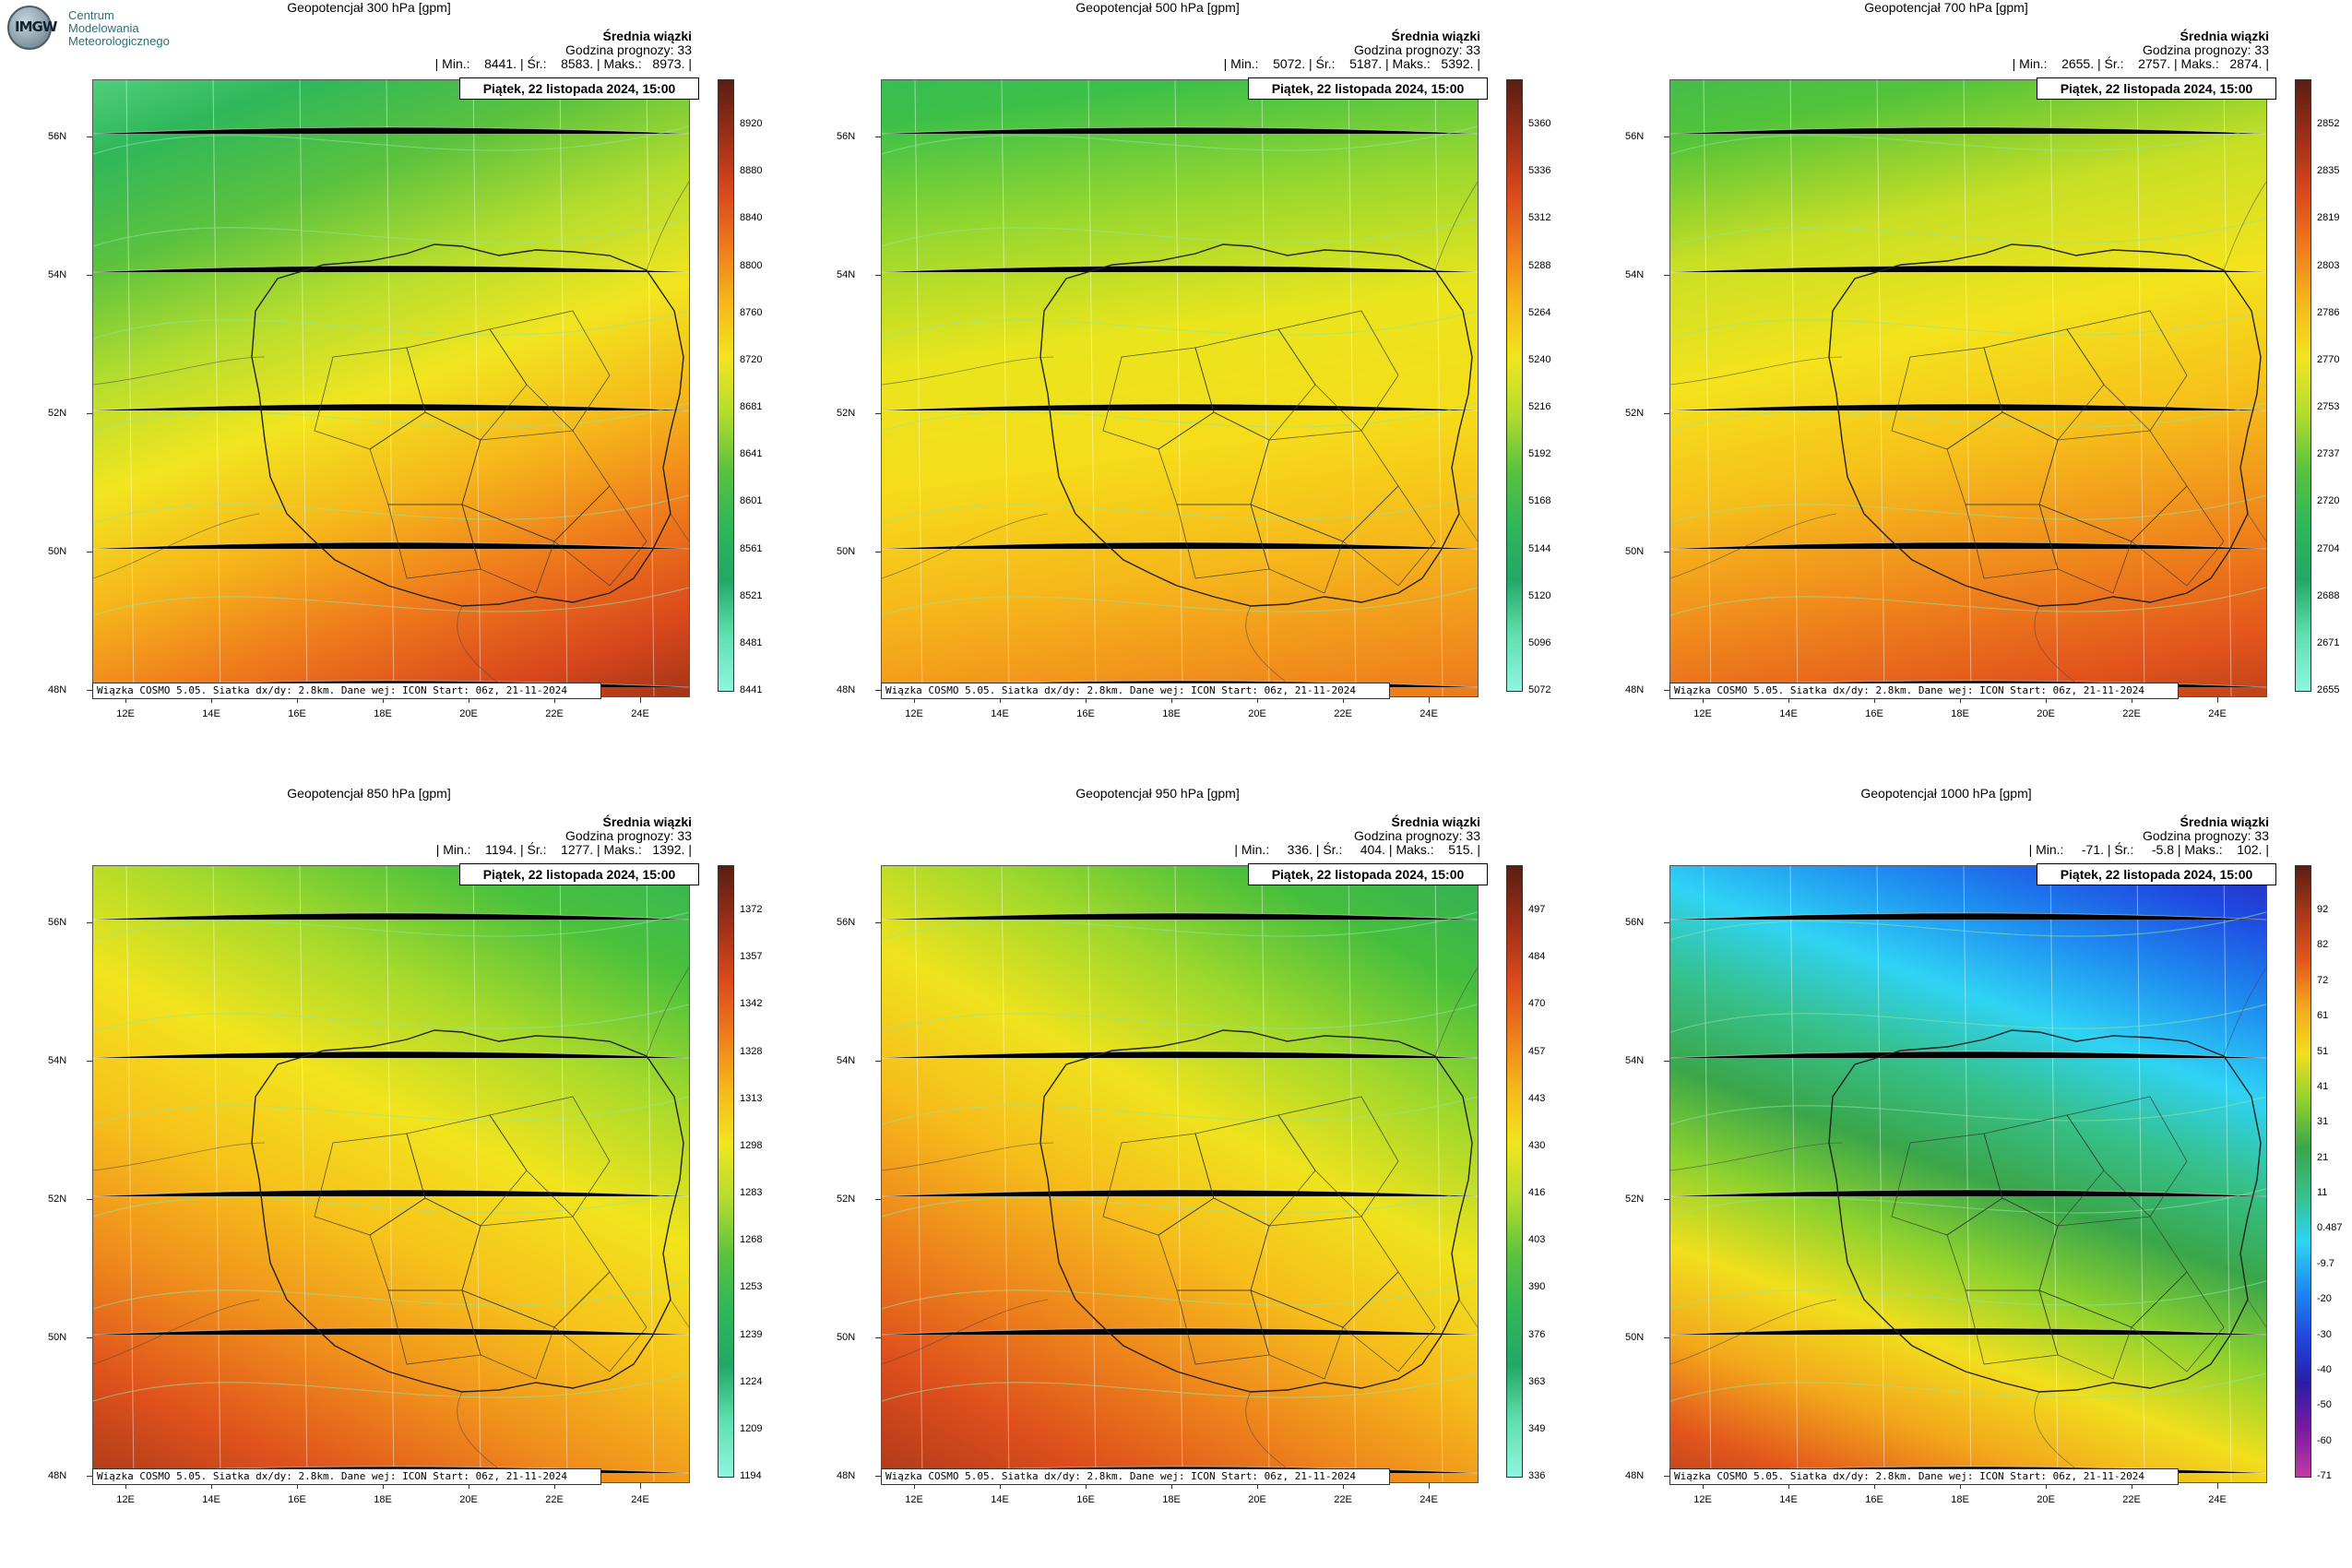 This screenshot has height=1568, width=2352. What do you see at coordinates (1539, 218) in the screenshot?
I see `colorbar-label: 5312` at bounding box center [1539, 218].